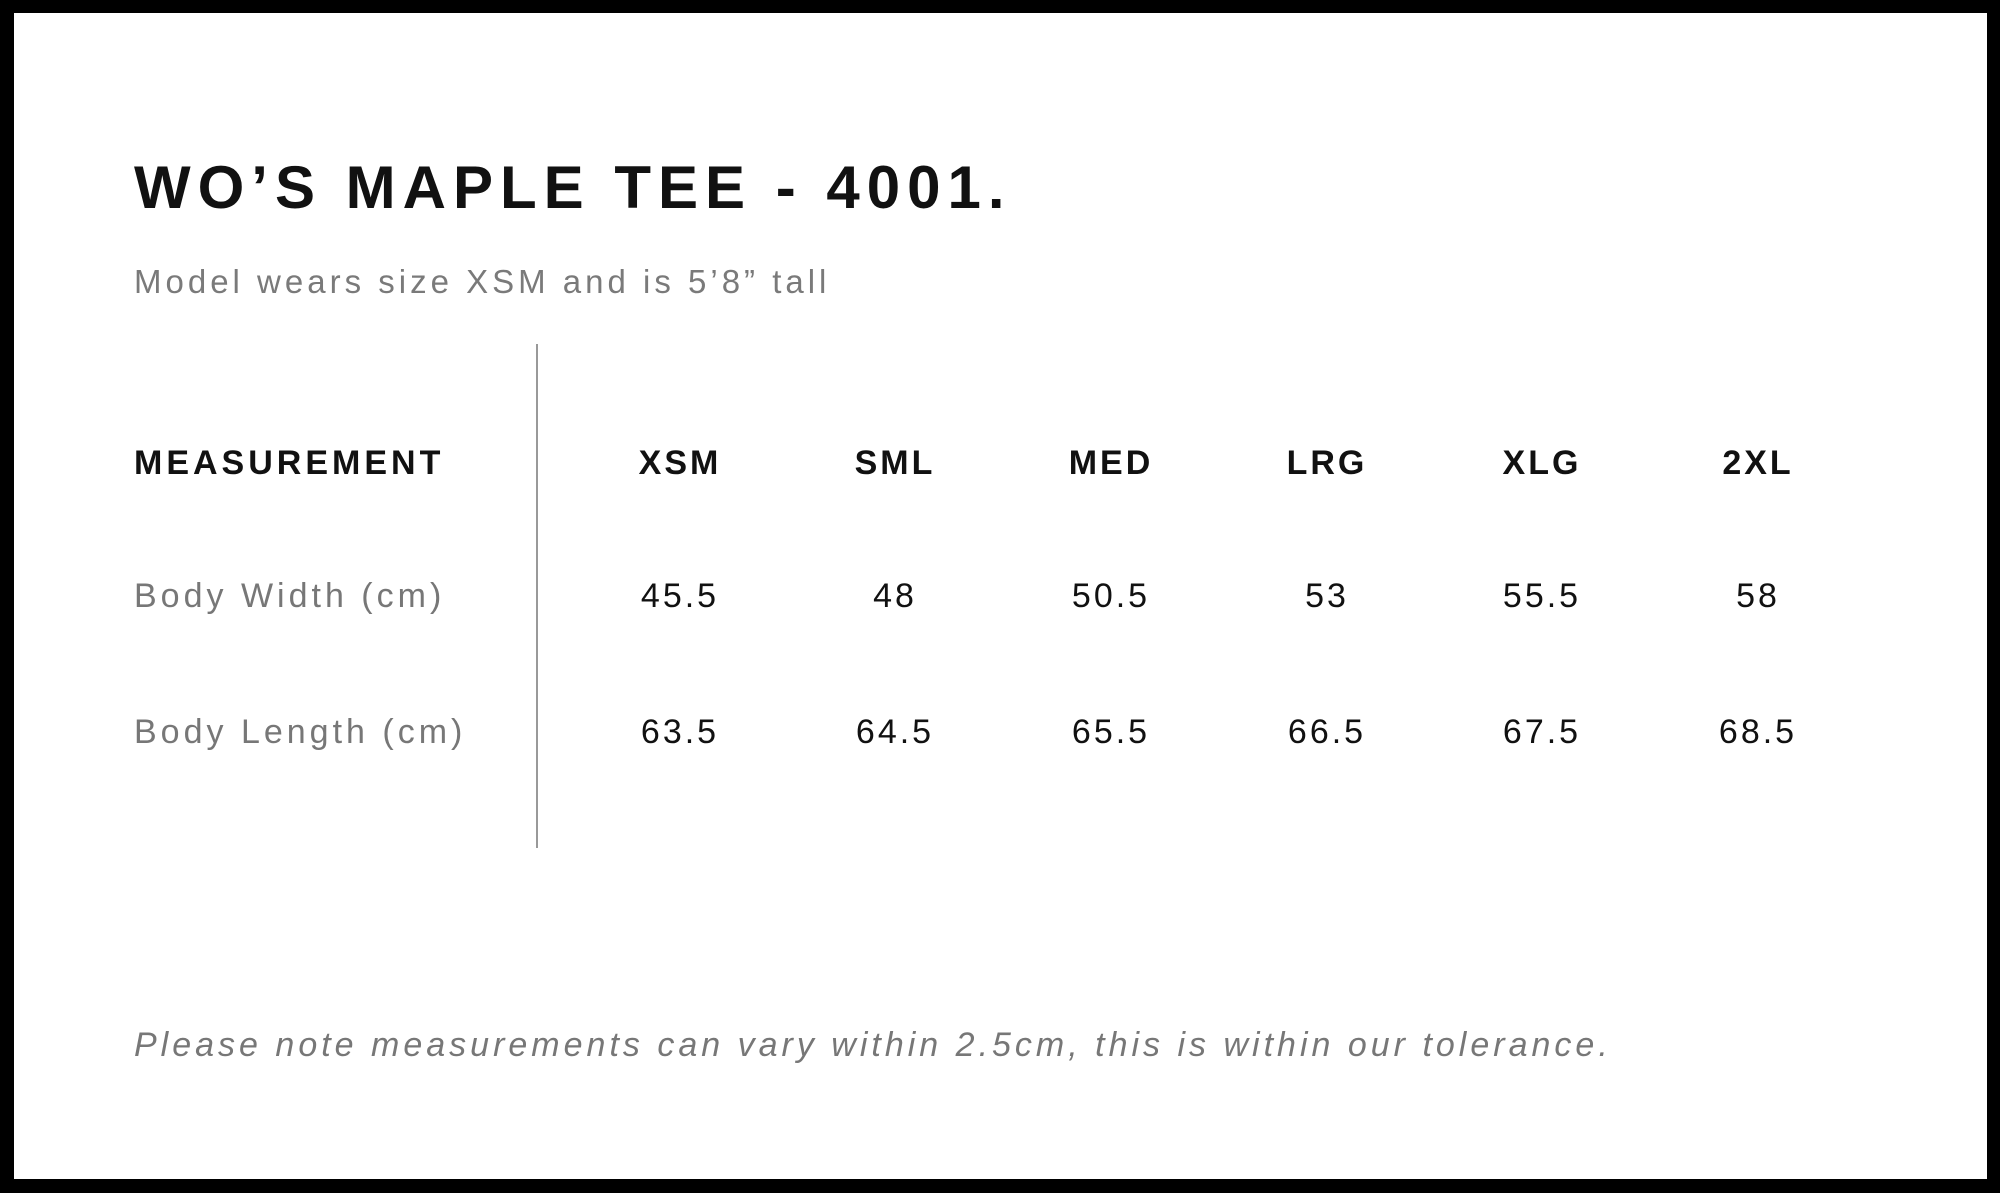 The image size is (2000, 1193). I want to click on measurement-header: MEASUREMENT, so click(289, 463).